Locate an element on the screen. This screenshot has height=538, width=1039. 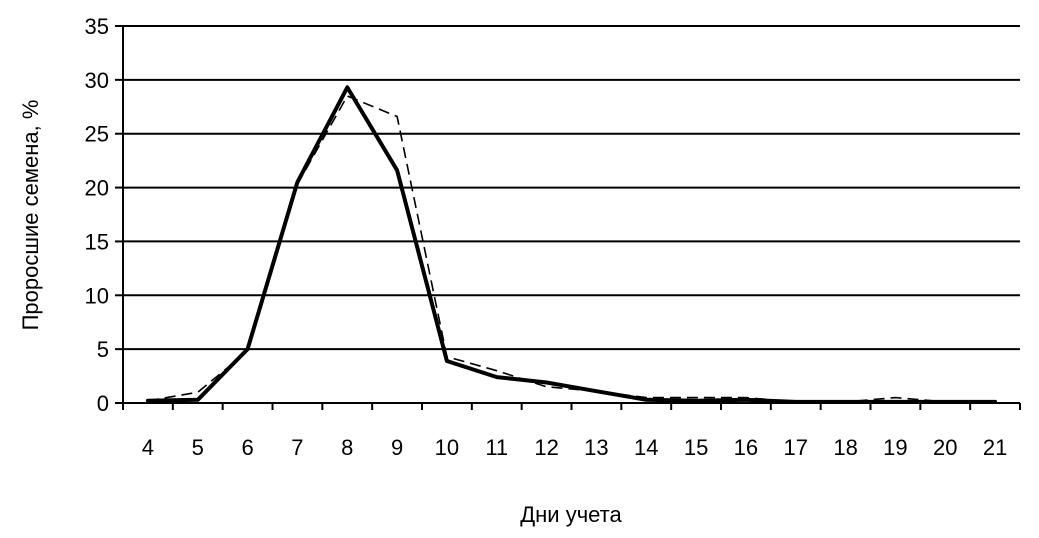
x-tick-label: 18 is located at coordinates (845, 447).